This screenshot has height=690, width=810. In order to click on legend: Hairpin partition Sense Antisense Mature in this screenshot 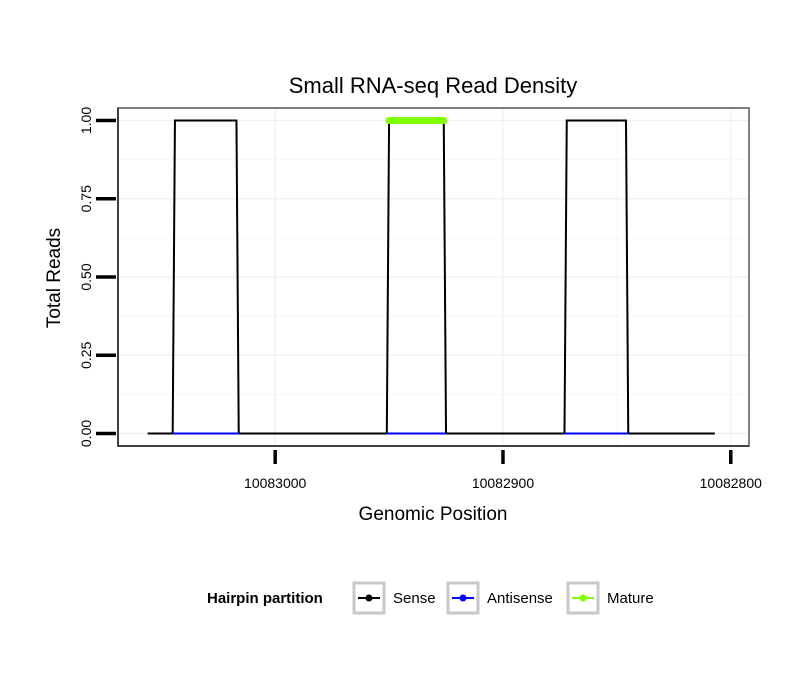, I will do `click(430, 598)`.